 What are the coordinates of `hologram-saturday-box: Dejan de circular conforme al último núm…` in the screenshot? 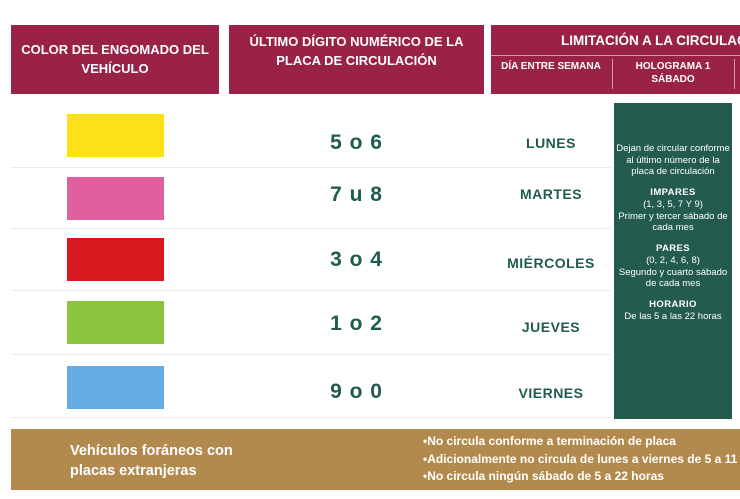 It's located at (673, 261).